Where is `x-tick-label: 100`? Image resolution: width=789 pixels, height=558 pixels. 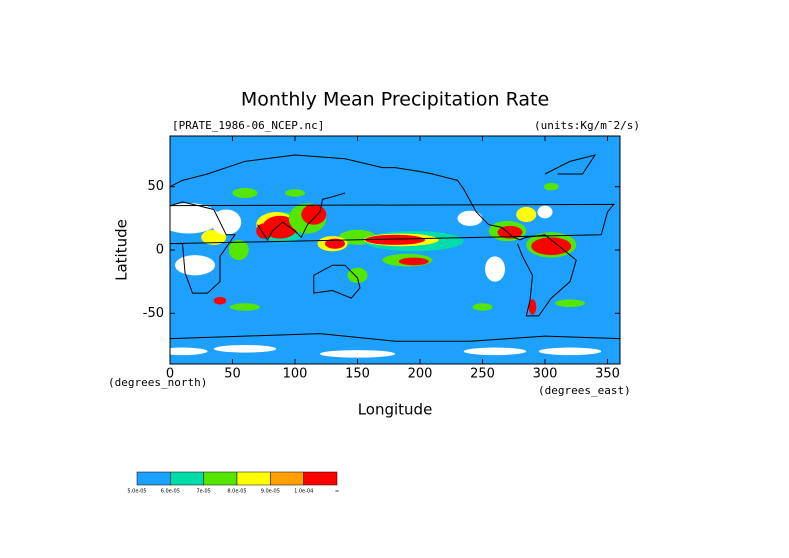 x-tick-label: 100 is located at coordinates (295, 374).